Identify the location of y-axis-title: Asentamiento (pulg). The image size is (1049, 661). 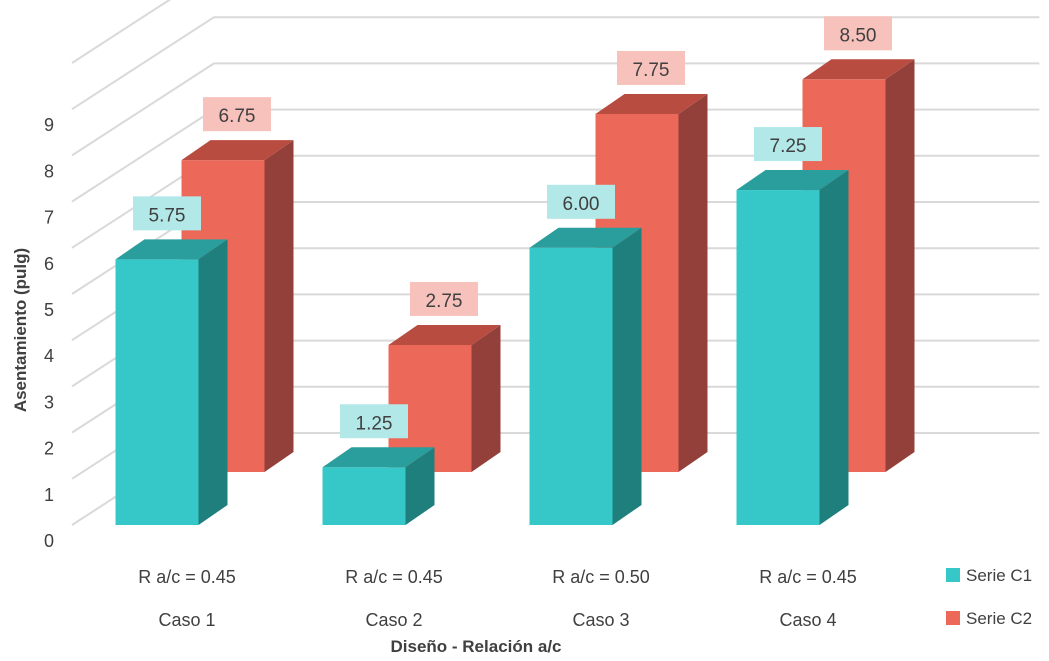
(20, 330).